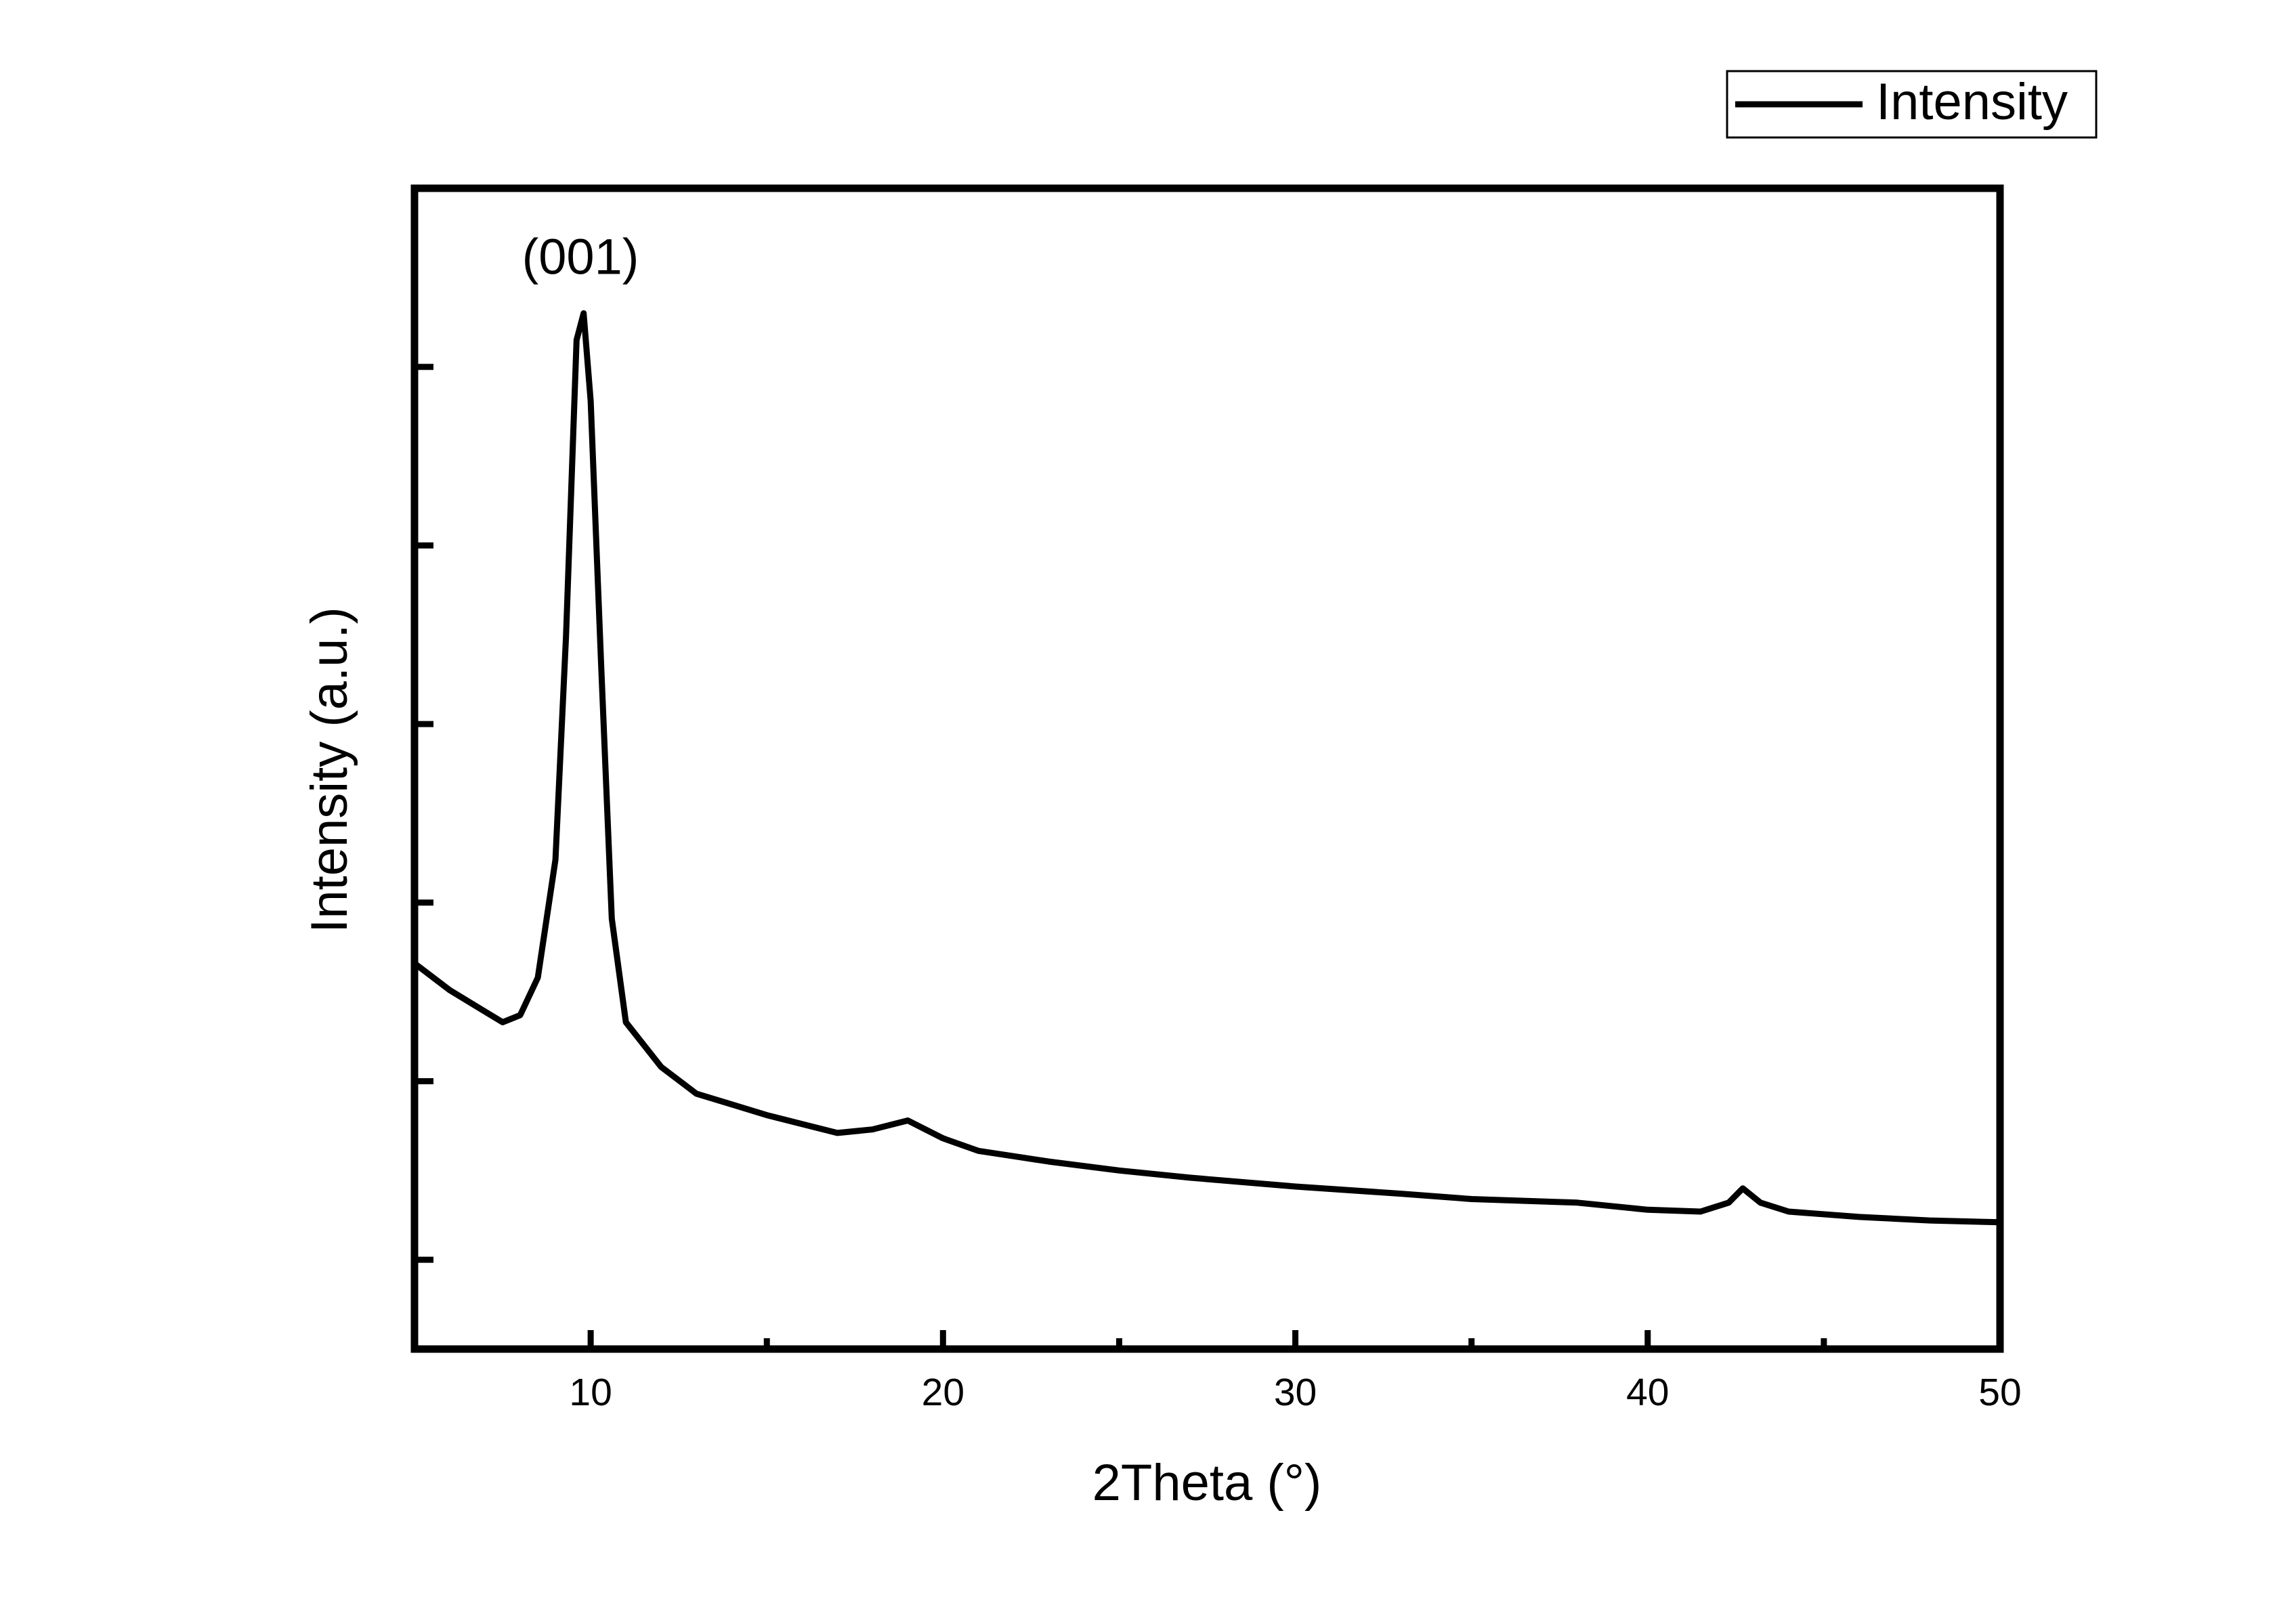 The image size is (2296, 1601). What do you see at coordinates (1207, 1483) in the screenshot?
I see `x-axis-label: 2Theta (°)` at bounding box center [1207, 1483].